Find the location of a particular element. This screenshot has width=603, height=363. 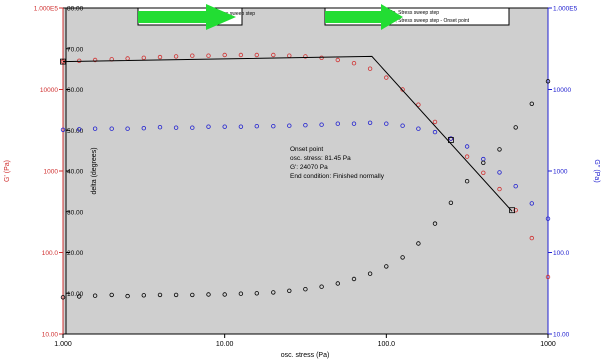

x-tick-label: 100.0 is located at coordinates (387, 344).